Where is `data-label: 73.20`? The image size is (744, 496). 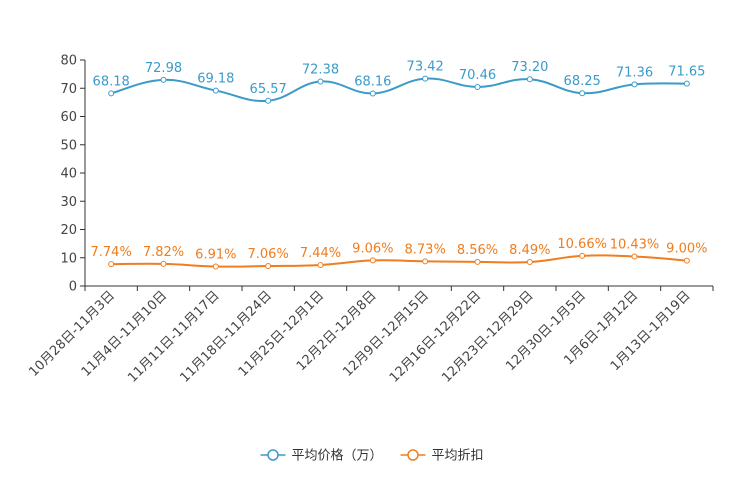
data-label: 73.20 is located at coordinates (529, 67).